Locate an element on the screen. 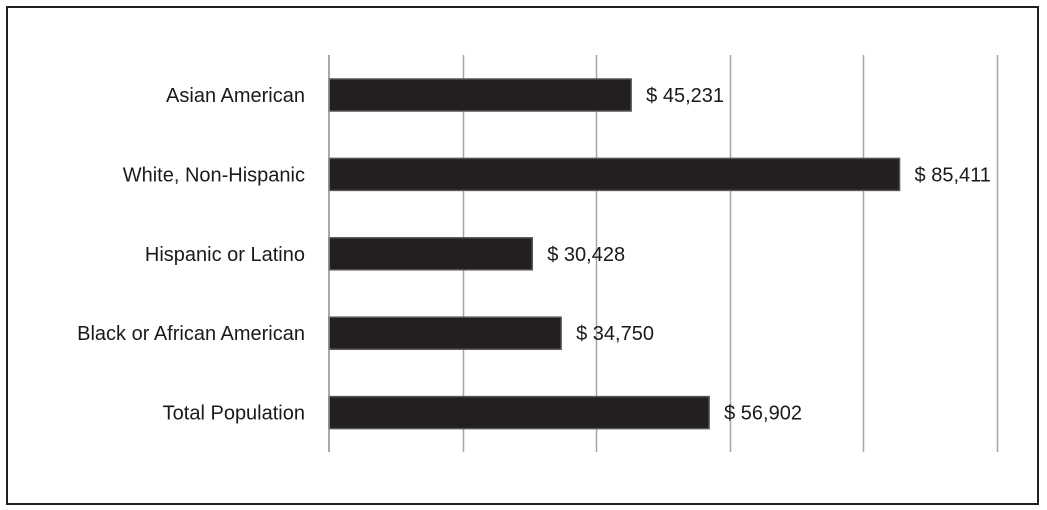 The width and height of the screenshot is (1047, 510). value-label: $ 85,411 is located at coordinates (953, 175).